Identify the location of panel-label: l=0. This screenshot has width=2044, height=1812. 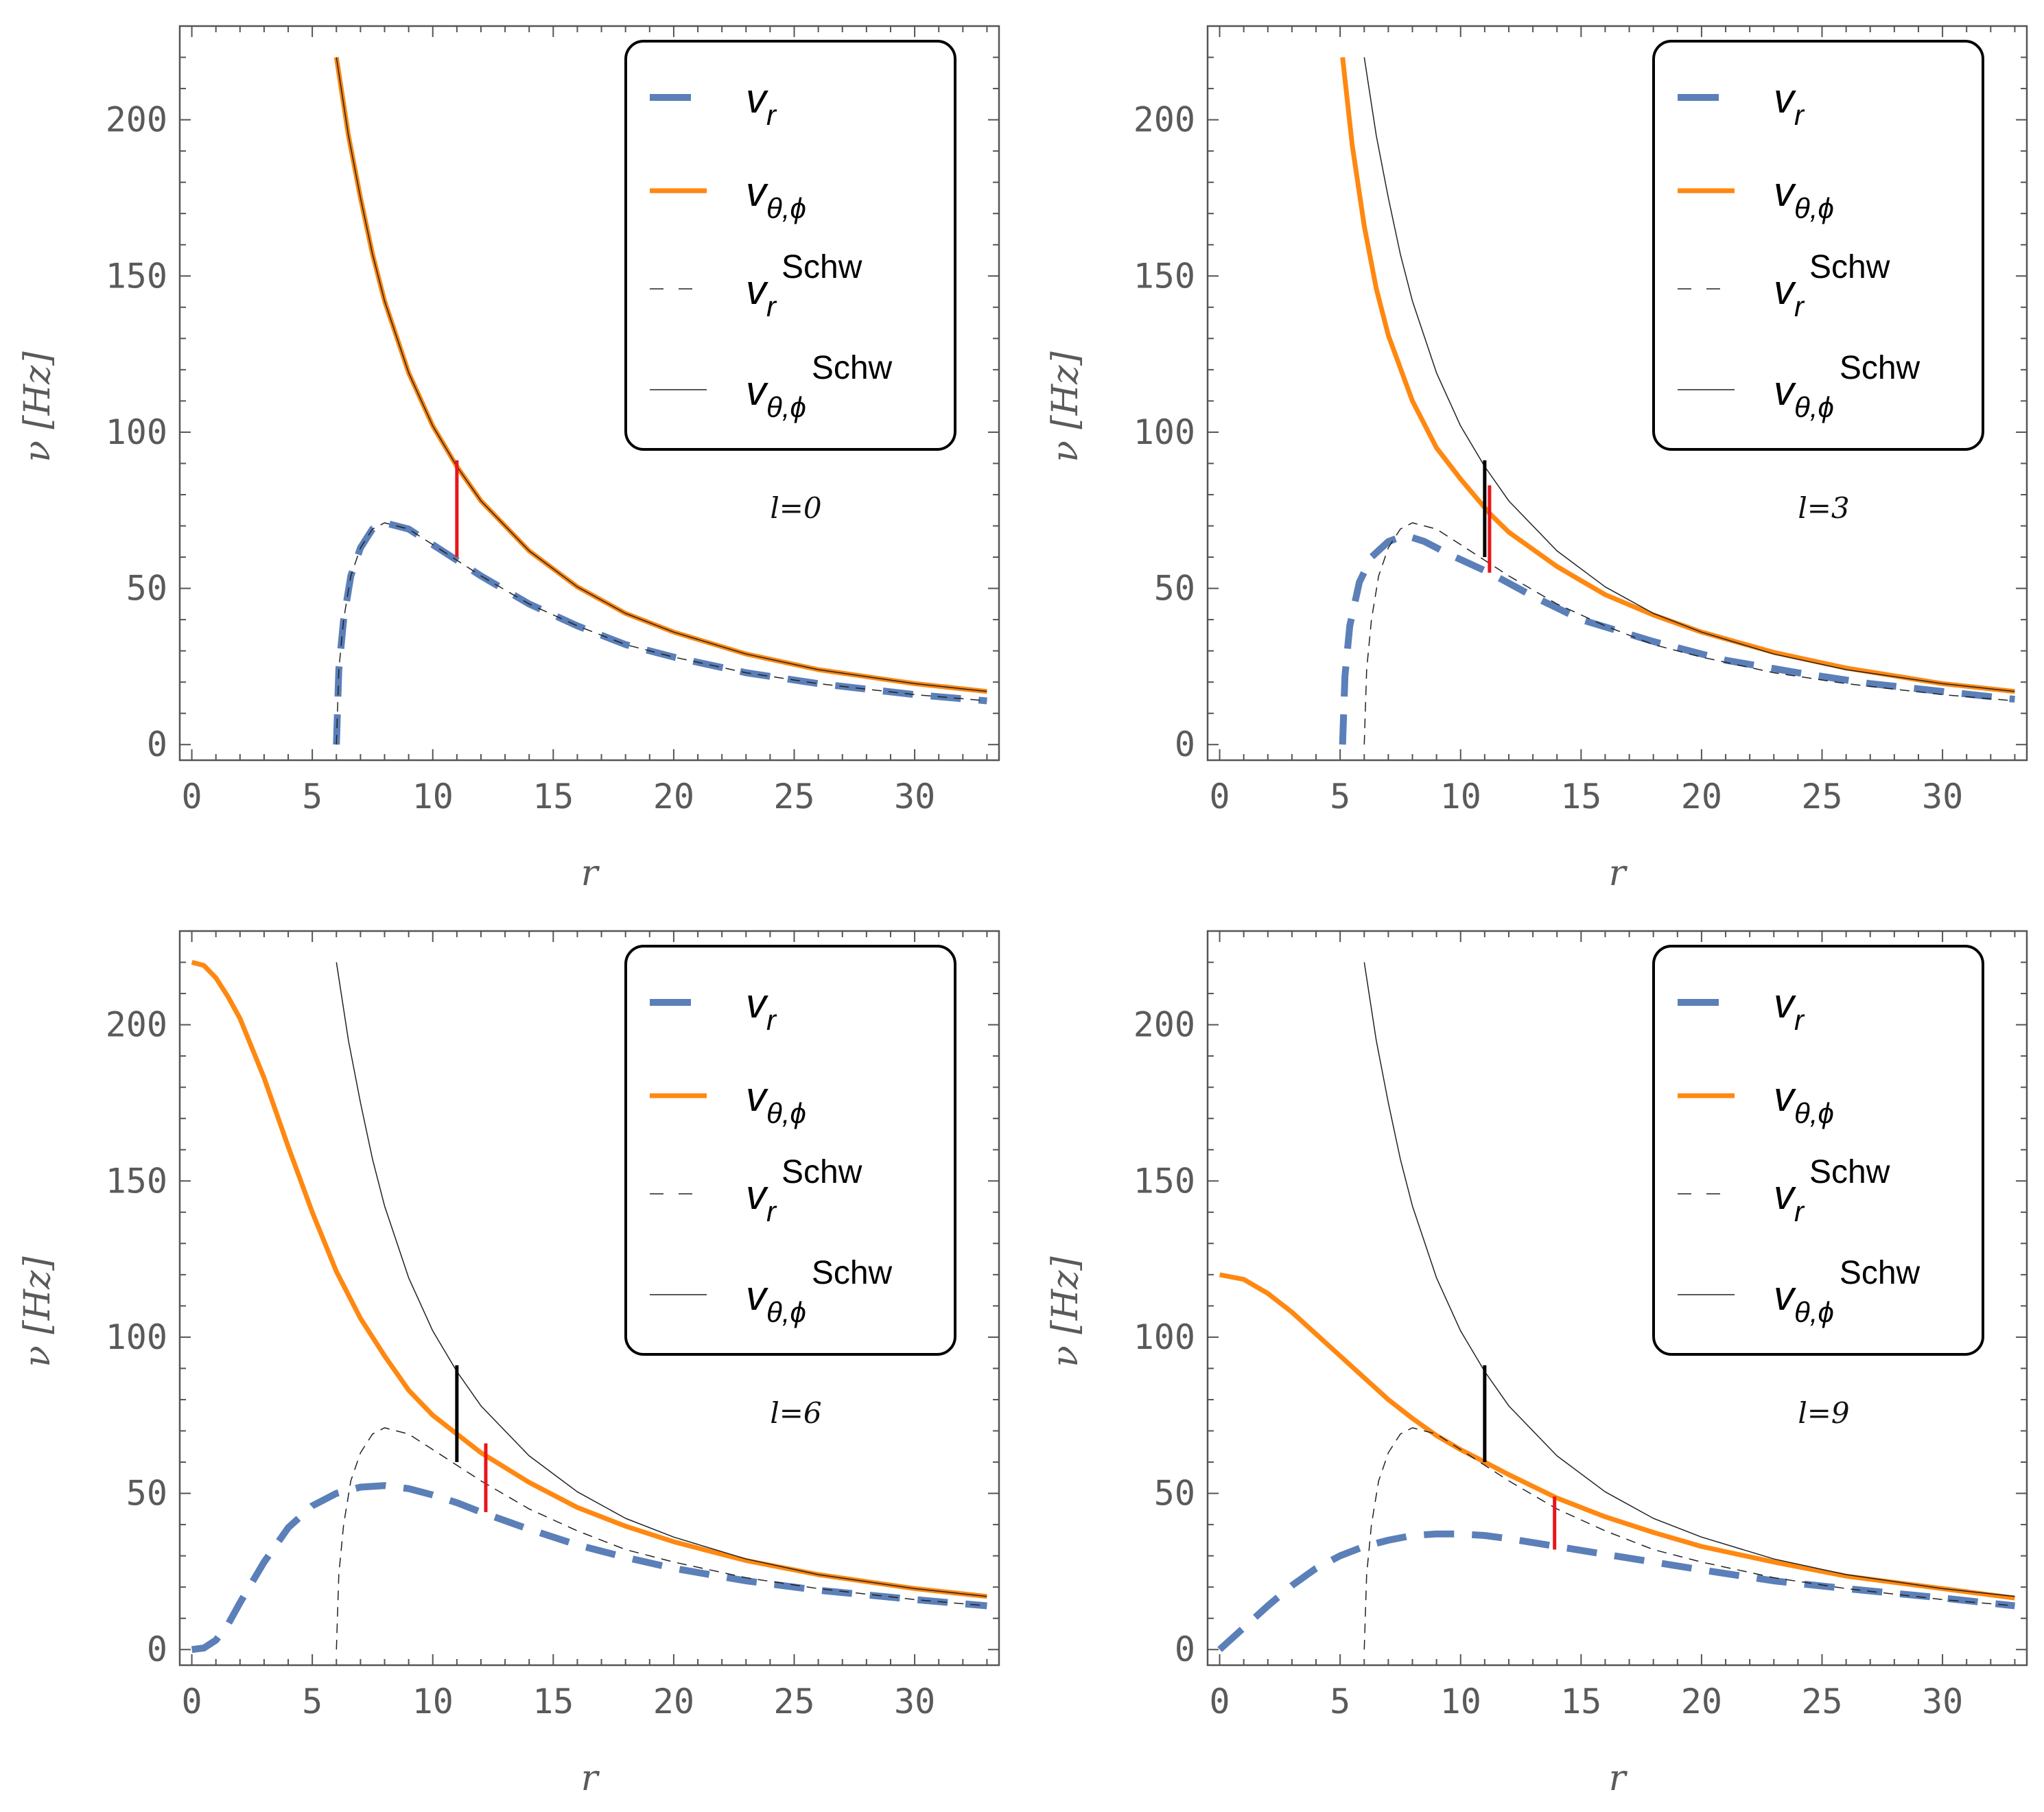
(795, 508).